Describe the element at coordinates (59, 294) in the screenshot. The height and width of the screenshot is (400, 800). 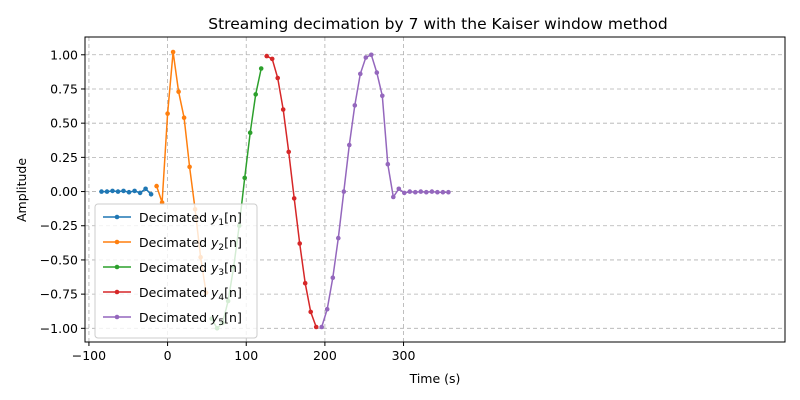
I see `y-tick-label: −0.75` at that location.